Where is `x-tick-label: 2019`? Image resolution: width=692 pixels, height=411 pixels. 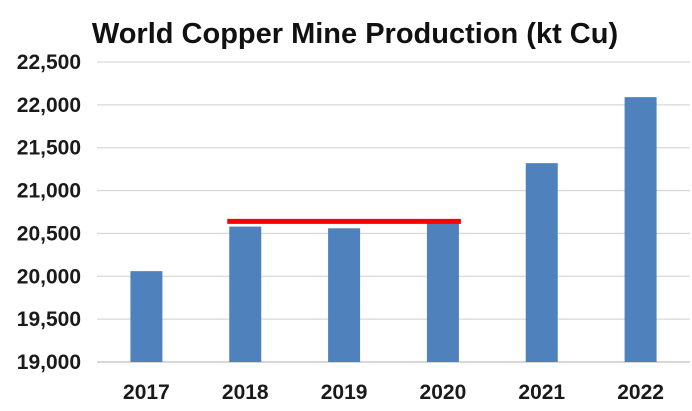 x-tick-label: 2019 is located at coordinates (344, 392).